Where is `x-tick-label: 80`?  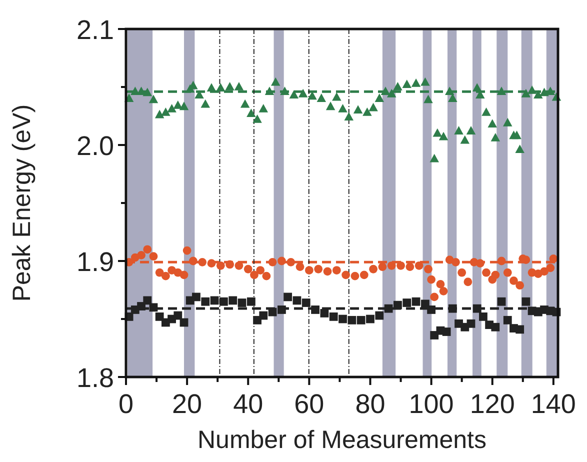
x-tick-label: 80 is located at coordinates (370, 404).